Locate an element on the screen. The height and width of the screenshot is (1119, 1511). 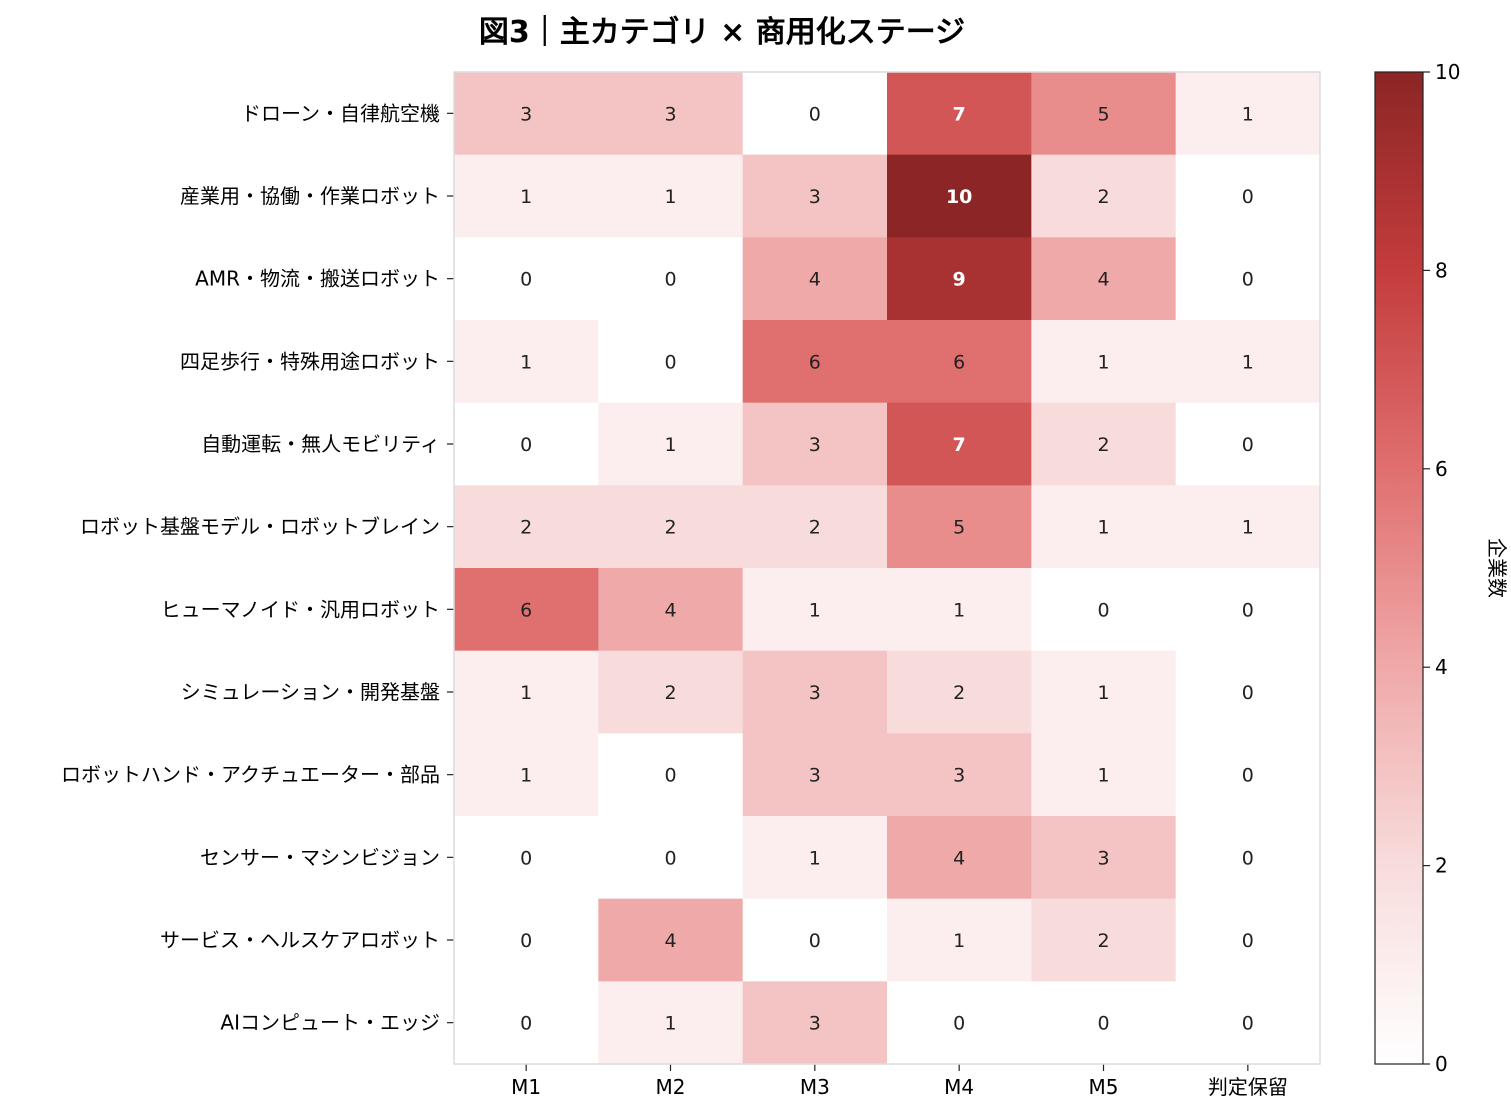
colorbar-label: 企業数 is located at coordinates (1497, 568).